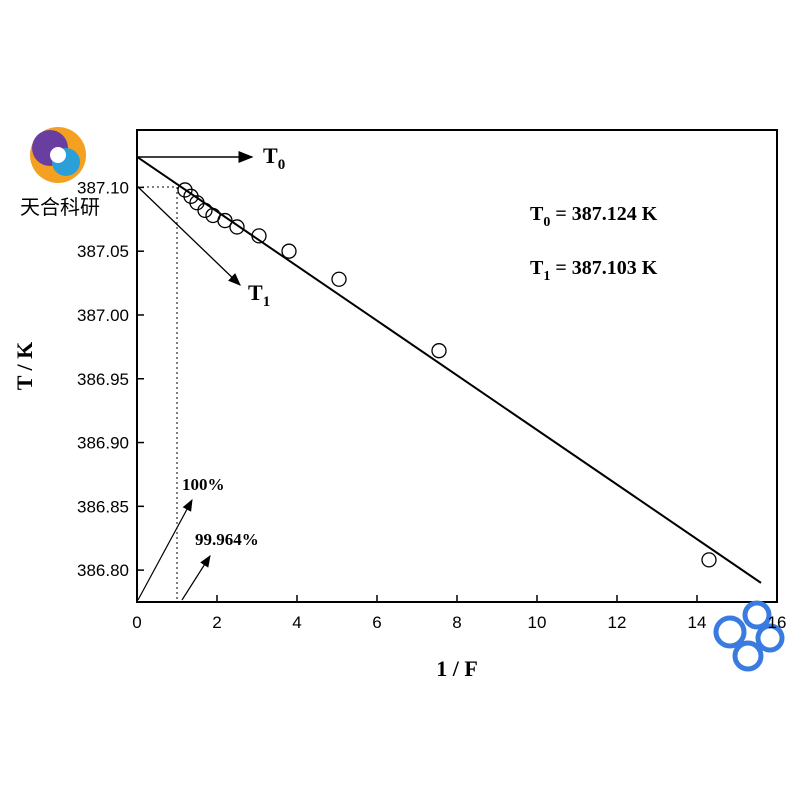 This screenshot has height=805, width=800. I want to click on x-tick-label: 2, so click(216, 622).